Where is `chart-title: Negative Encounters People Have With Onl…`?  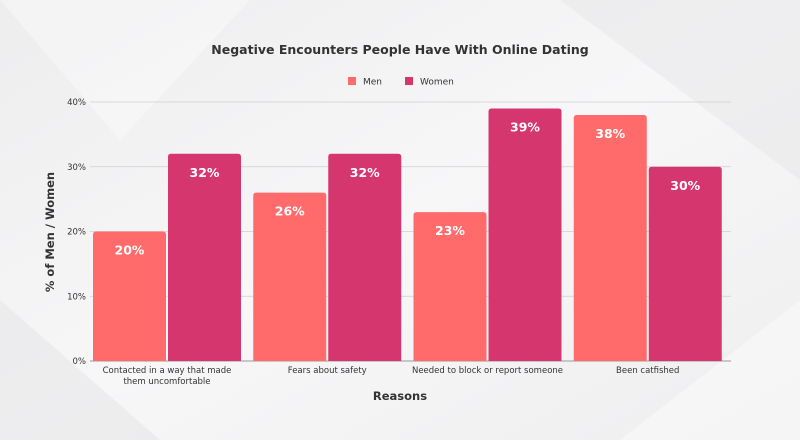
chart-title: Negative Encounters People Have With Onl… is located at coordinates (399, 49).